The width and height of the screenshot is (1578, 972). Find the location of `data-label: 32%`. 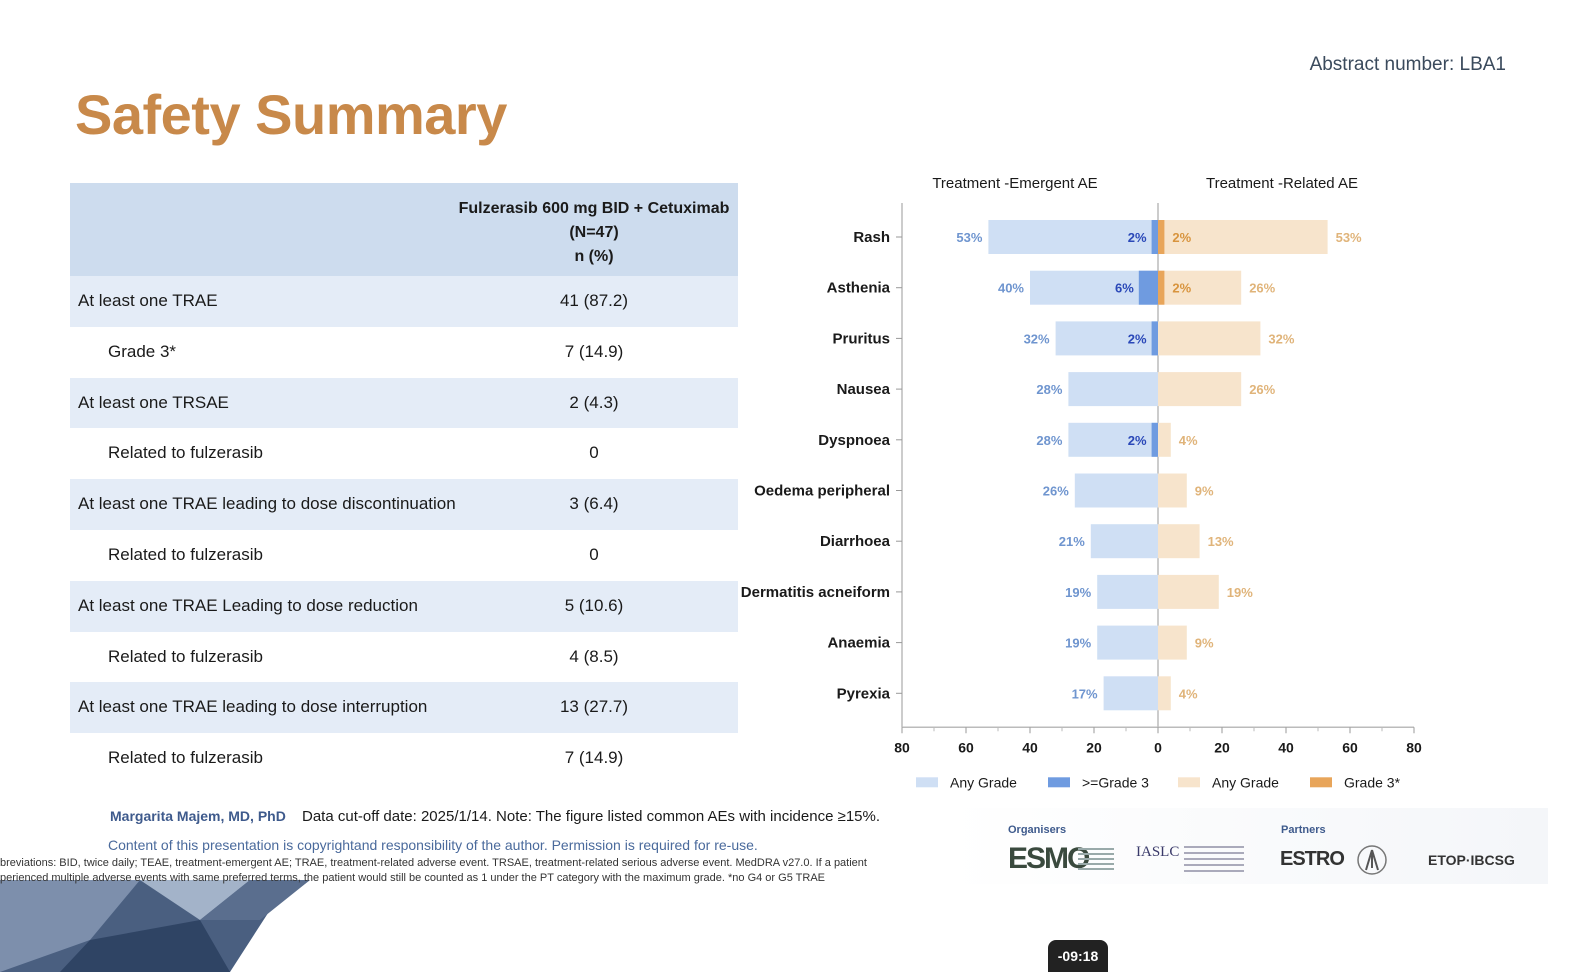

data-label: 32% is located at coordinates (1037, 338).